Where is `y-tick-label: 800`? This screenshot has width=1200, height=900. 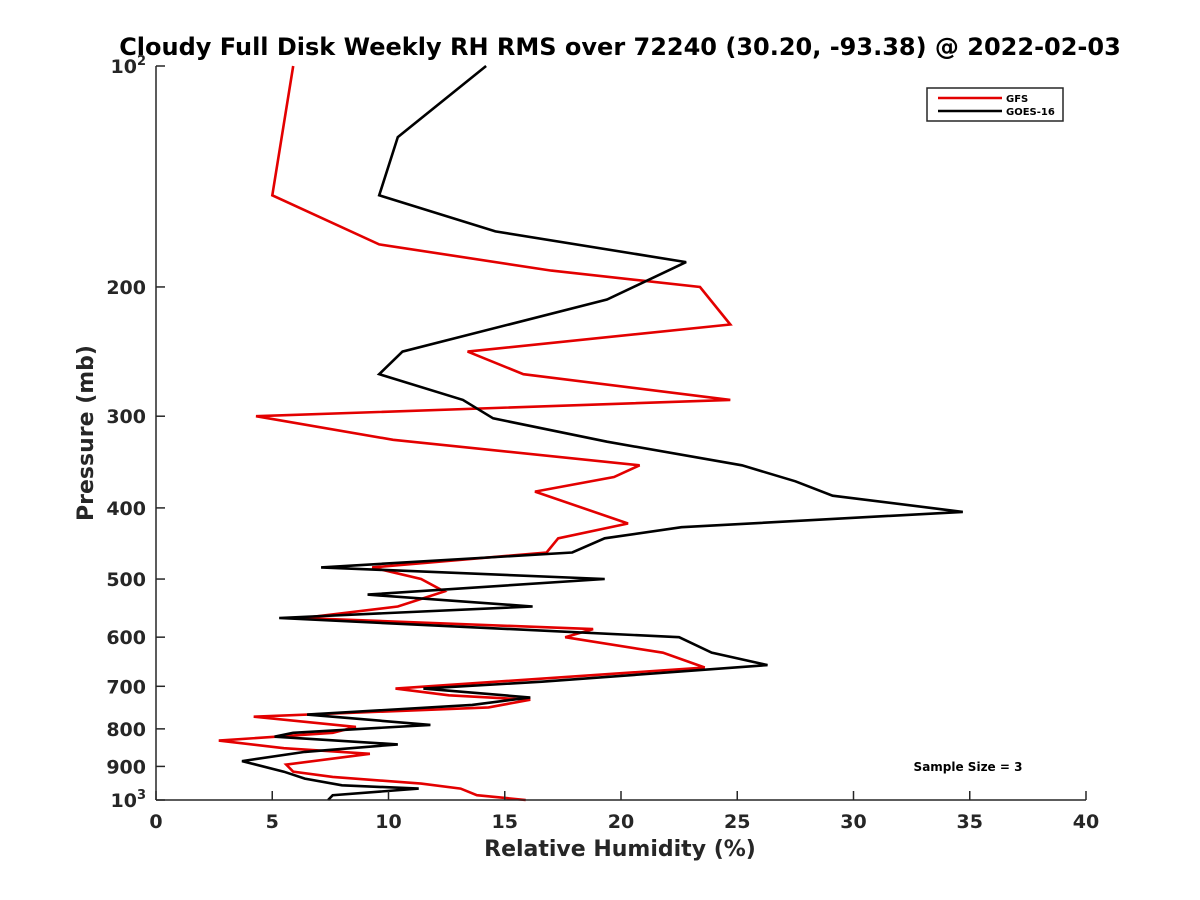 y-tick-label: 800 is located at coordinates (126, 730).